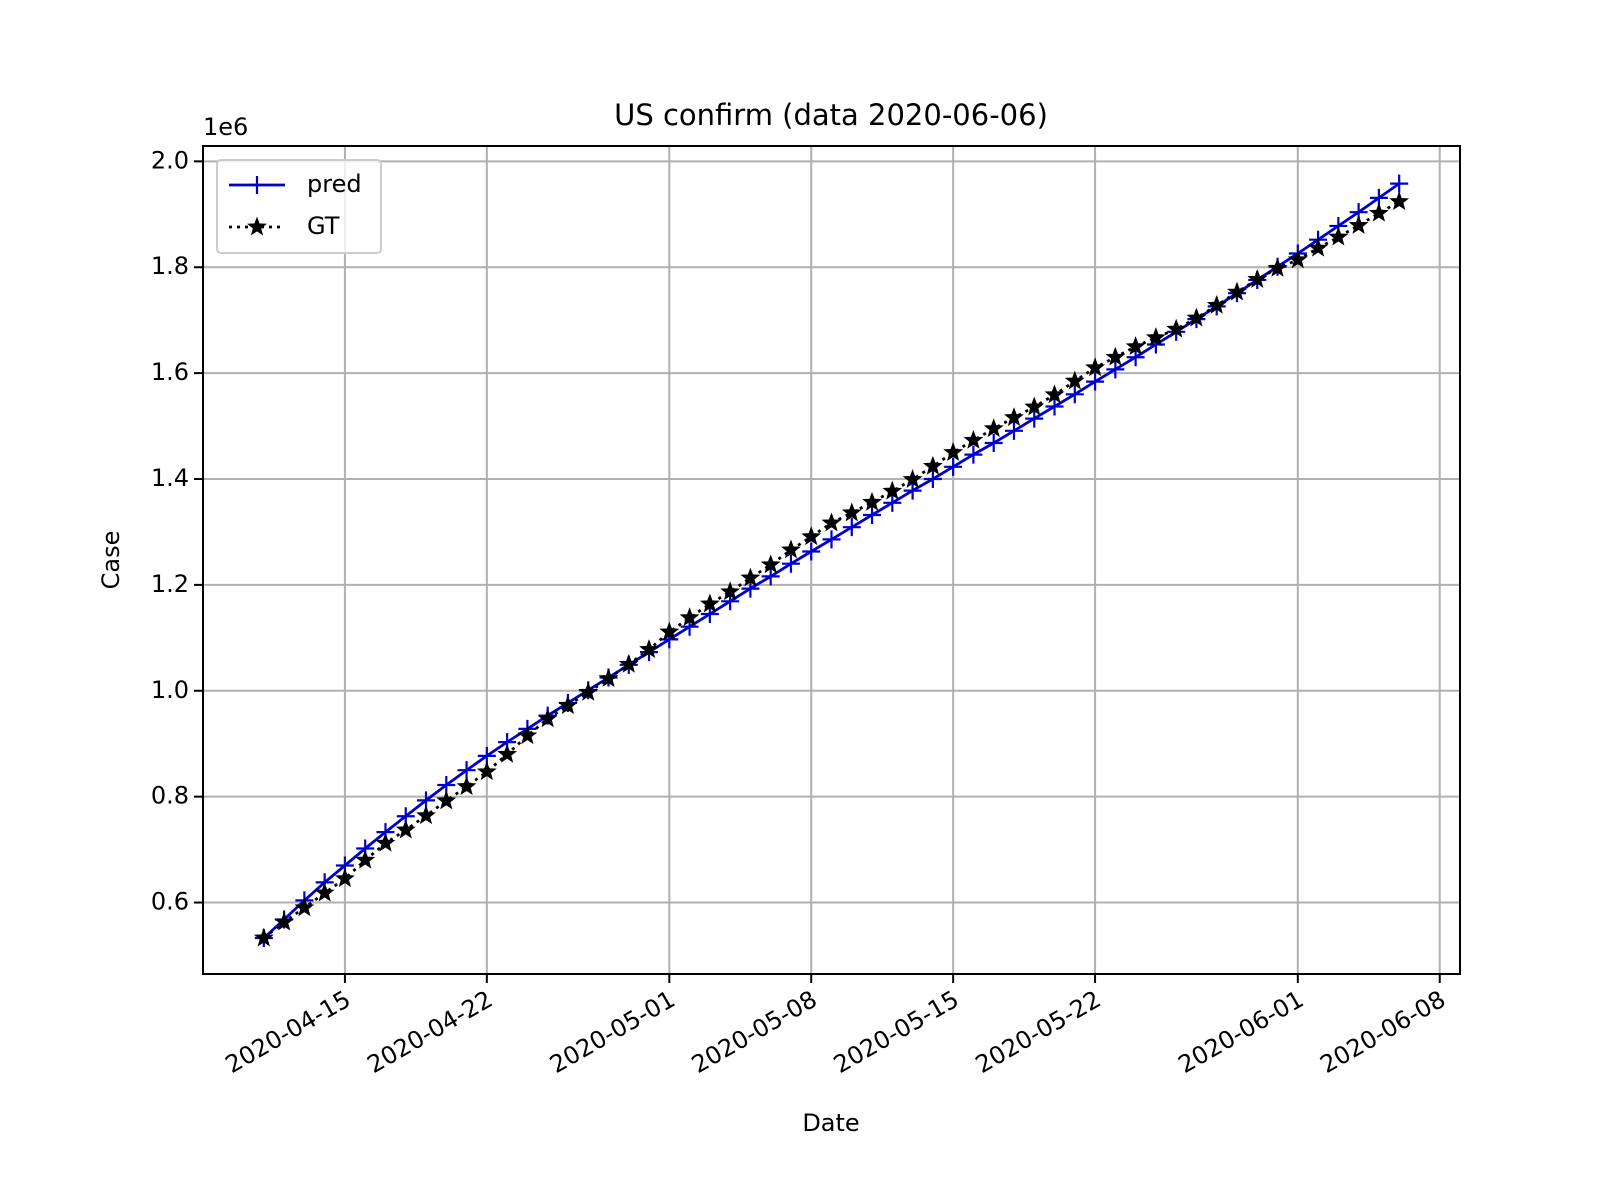 The height and width of the screenshot is (1200, 1600). I want to click on legend-label: pred, so click(334, 184).